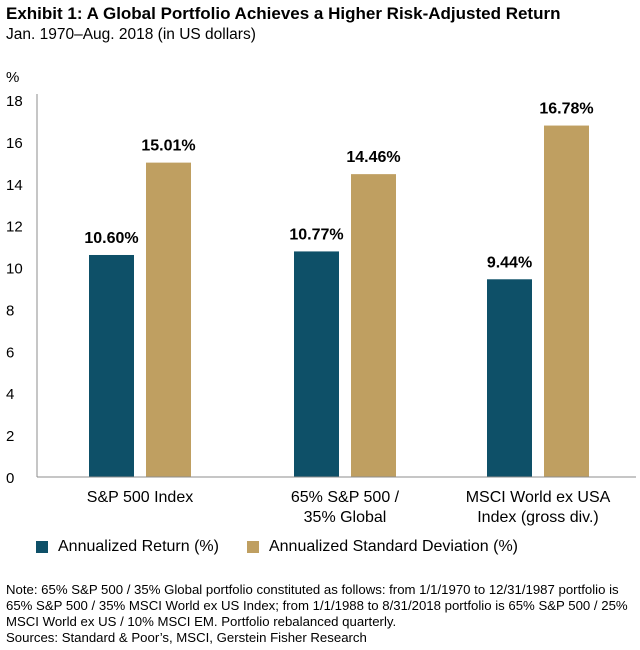  I want to click on bar-value-label: 16.78%, so click(566, 109).